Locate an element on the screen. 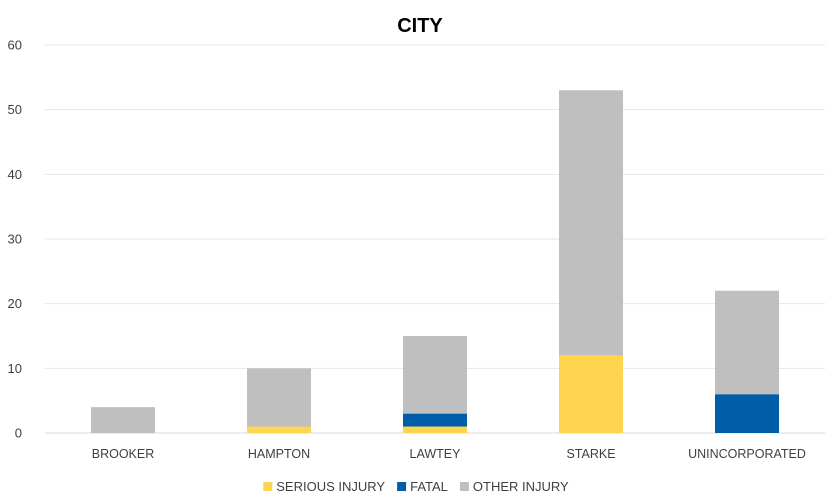 This screenshot has height=504, width=832. y-tick-label: 20 is located at coordinates (15, 303).